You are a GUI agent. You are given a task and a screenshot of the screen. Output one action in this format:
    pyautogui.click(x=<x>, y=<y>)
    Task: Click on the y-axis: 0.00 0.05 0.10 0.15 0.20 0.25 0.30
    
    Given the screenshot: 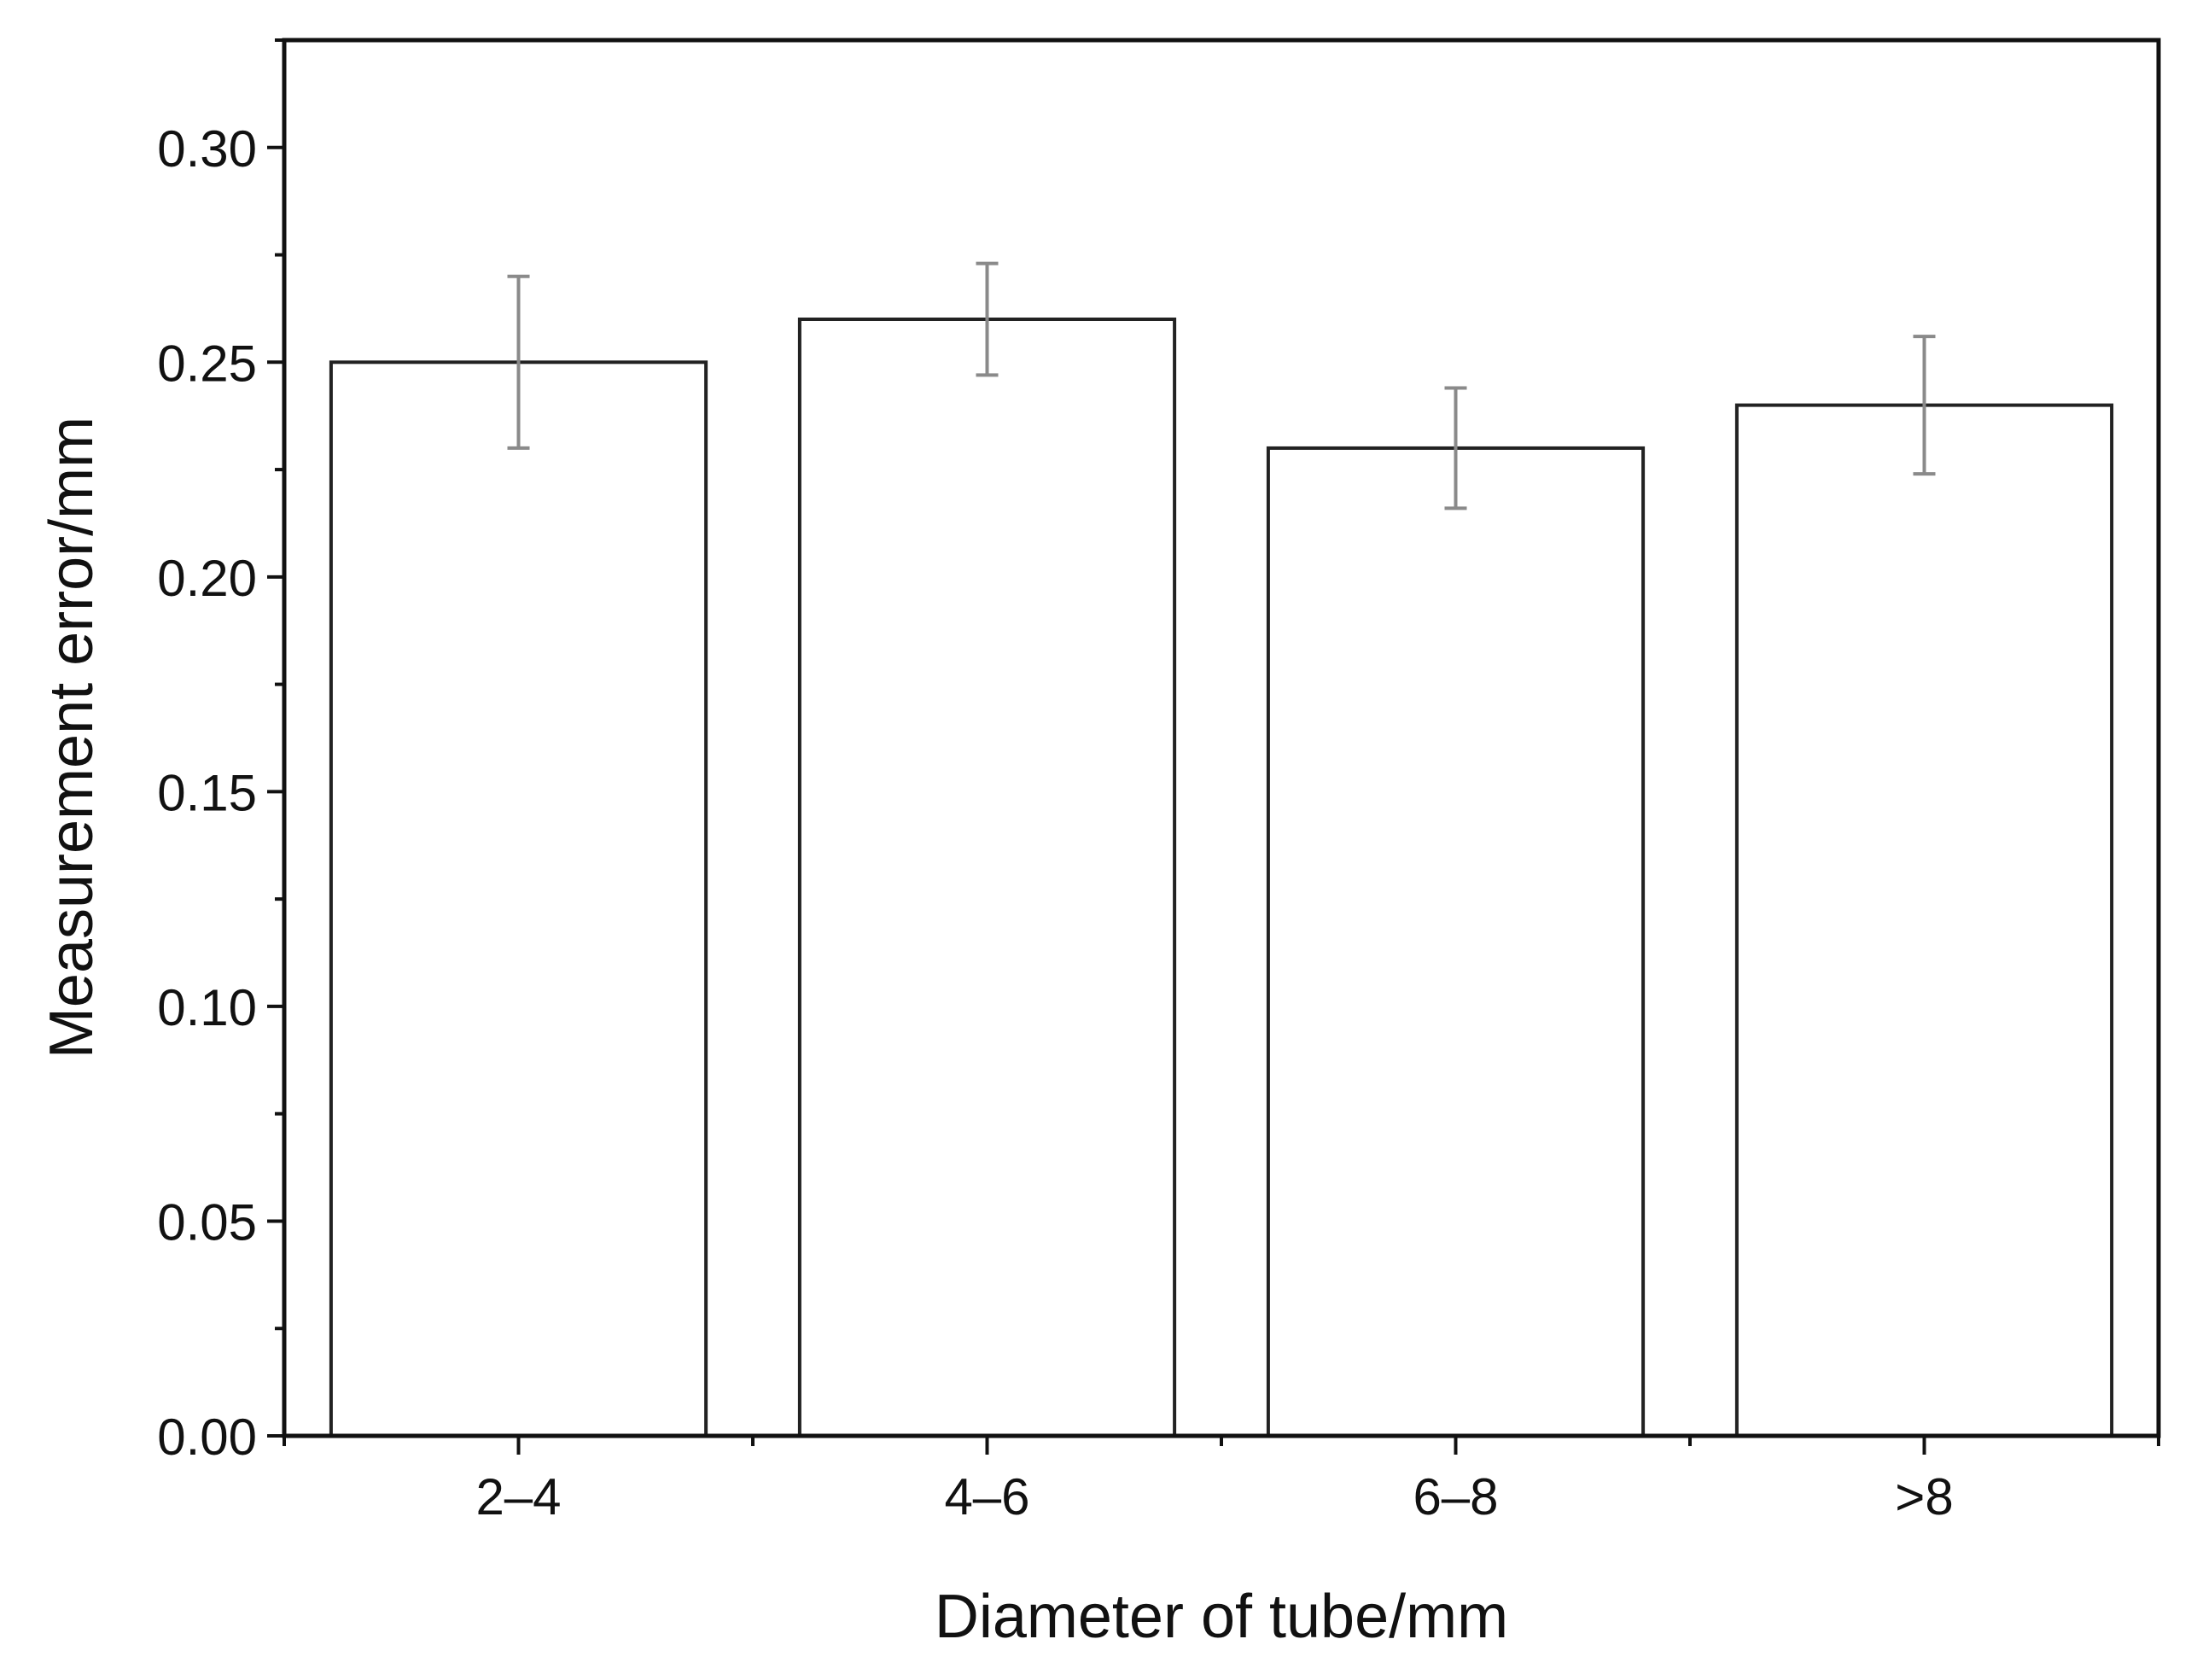 What is the action you would take?
    pyautogui.click(x=220, y=752)
    